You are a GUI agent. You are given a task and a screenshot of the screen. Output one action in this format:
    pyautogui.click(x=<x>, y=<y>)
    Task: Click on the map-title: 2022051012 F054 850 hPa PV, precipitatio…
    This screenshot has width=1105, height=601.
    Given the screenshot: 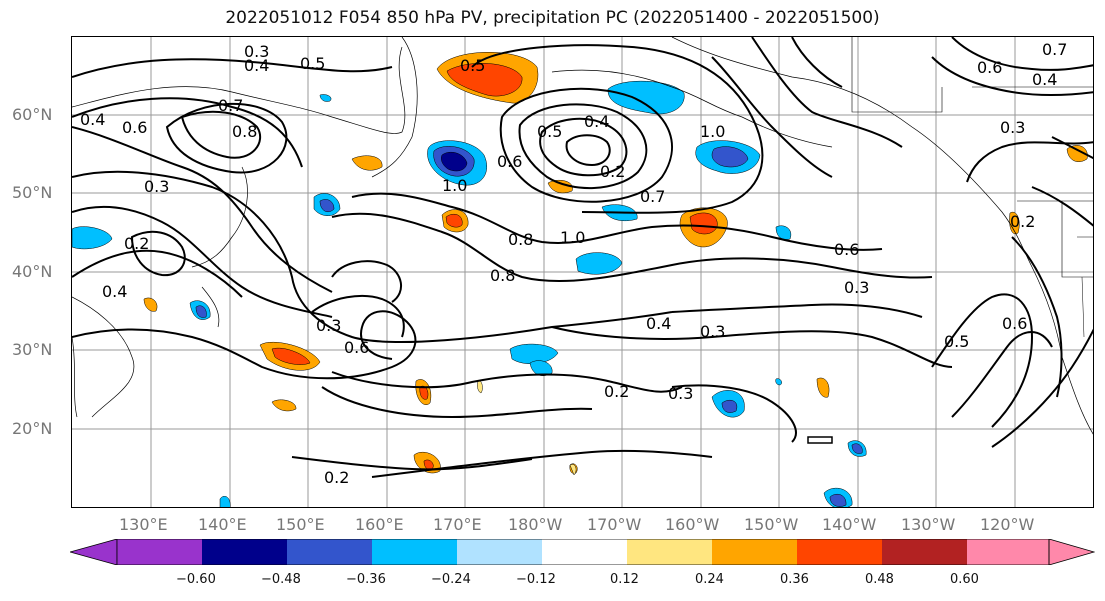 What is the action you would take?
    pyautogui.click(x=552, y=18)
    